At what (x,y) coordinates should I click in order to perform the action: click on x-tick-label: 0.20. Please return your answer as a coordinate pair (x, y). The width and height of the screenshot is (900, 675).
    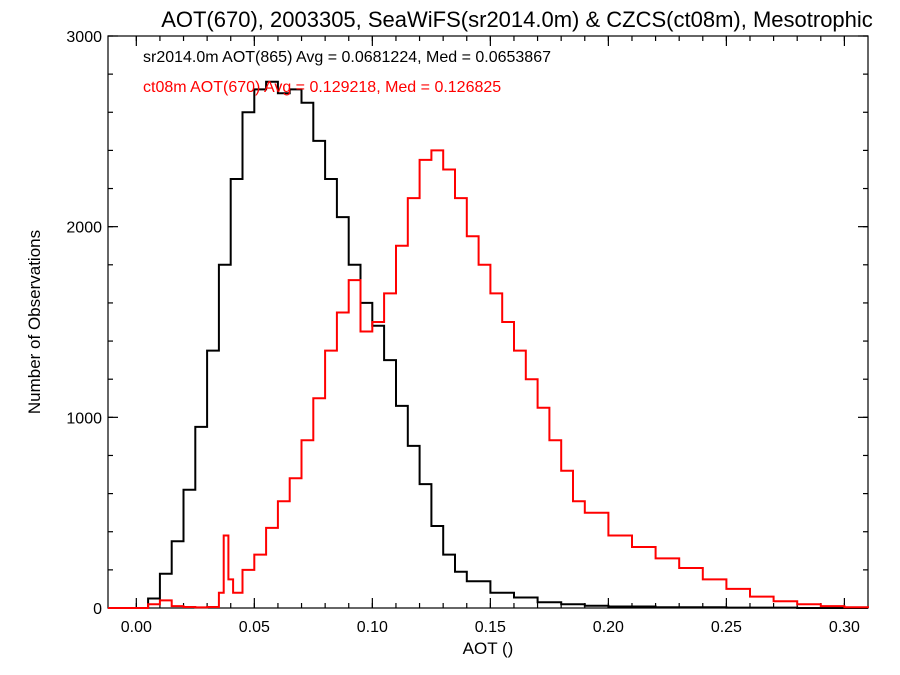
    Looking at the image, I should click on (608, 627).